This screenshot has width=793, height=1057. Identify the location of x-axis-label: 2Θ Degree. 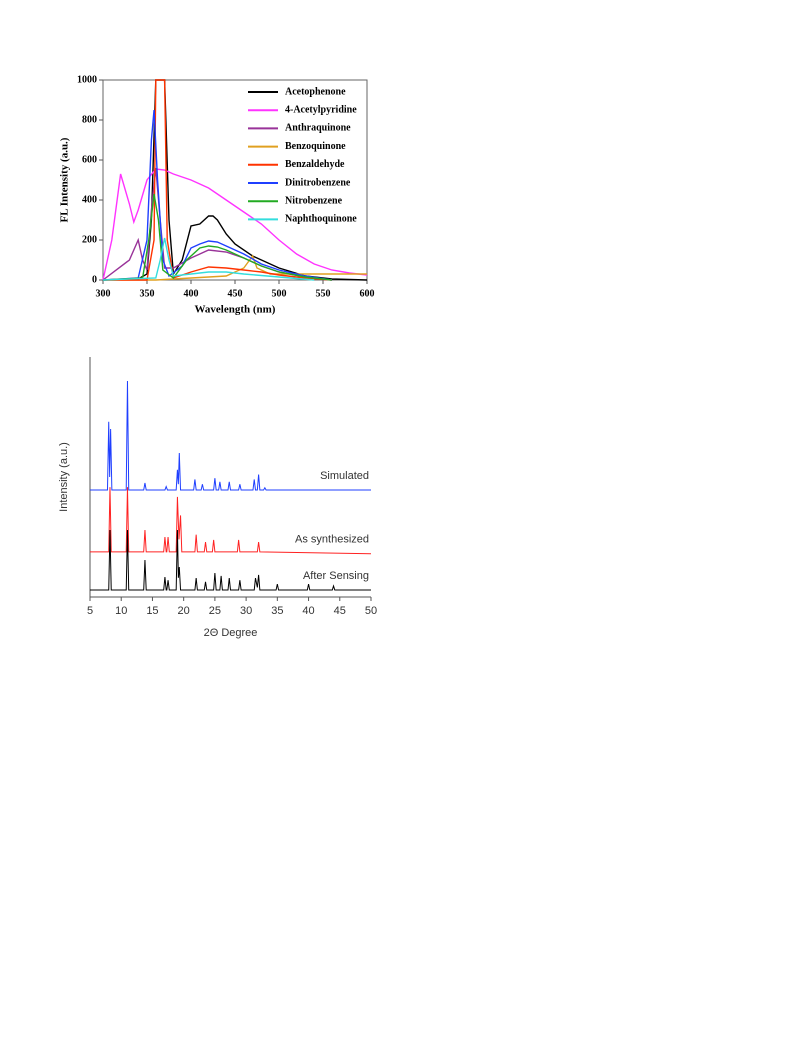
(231, 633).